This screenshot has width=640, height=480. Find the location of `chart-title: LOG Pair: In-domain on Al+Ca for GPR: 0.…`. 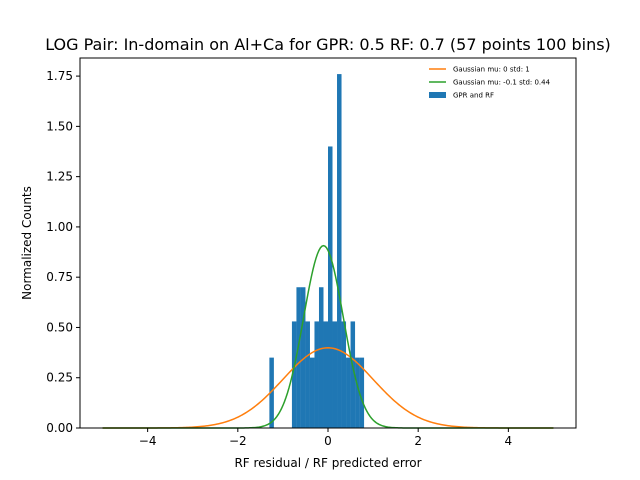

chart-title: LOG Pair: In-domain on Al+Ca for GPR: 0.… is located at coordinates (328, 44).